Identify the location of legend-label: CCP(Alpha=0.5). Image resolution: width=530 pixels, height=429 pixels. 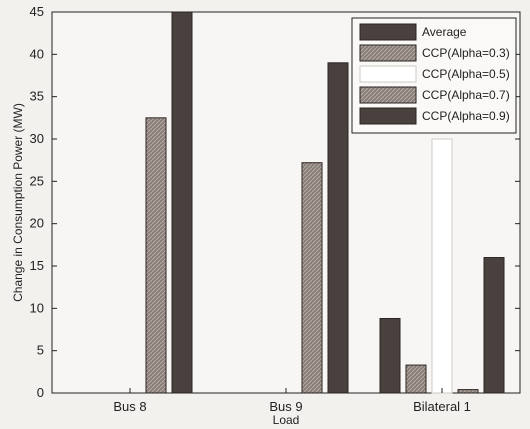
(466, 74).